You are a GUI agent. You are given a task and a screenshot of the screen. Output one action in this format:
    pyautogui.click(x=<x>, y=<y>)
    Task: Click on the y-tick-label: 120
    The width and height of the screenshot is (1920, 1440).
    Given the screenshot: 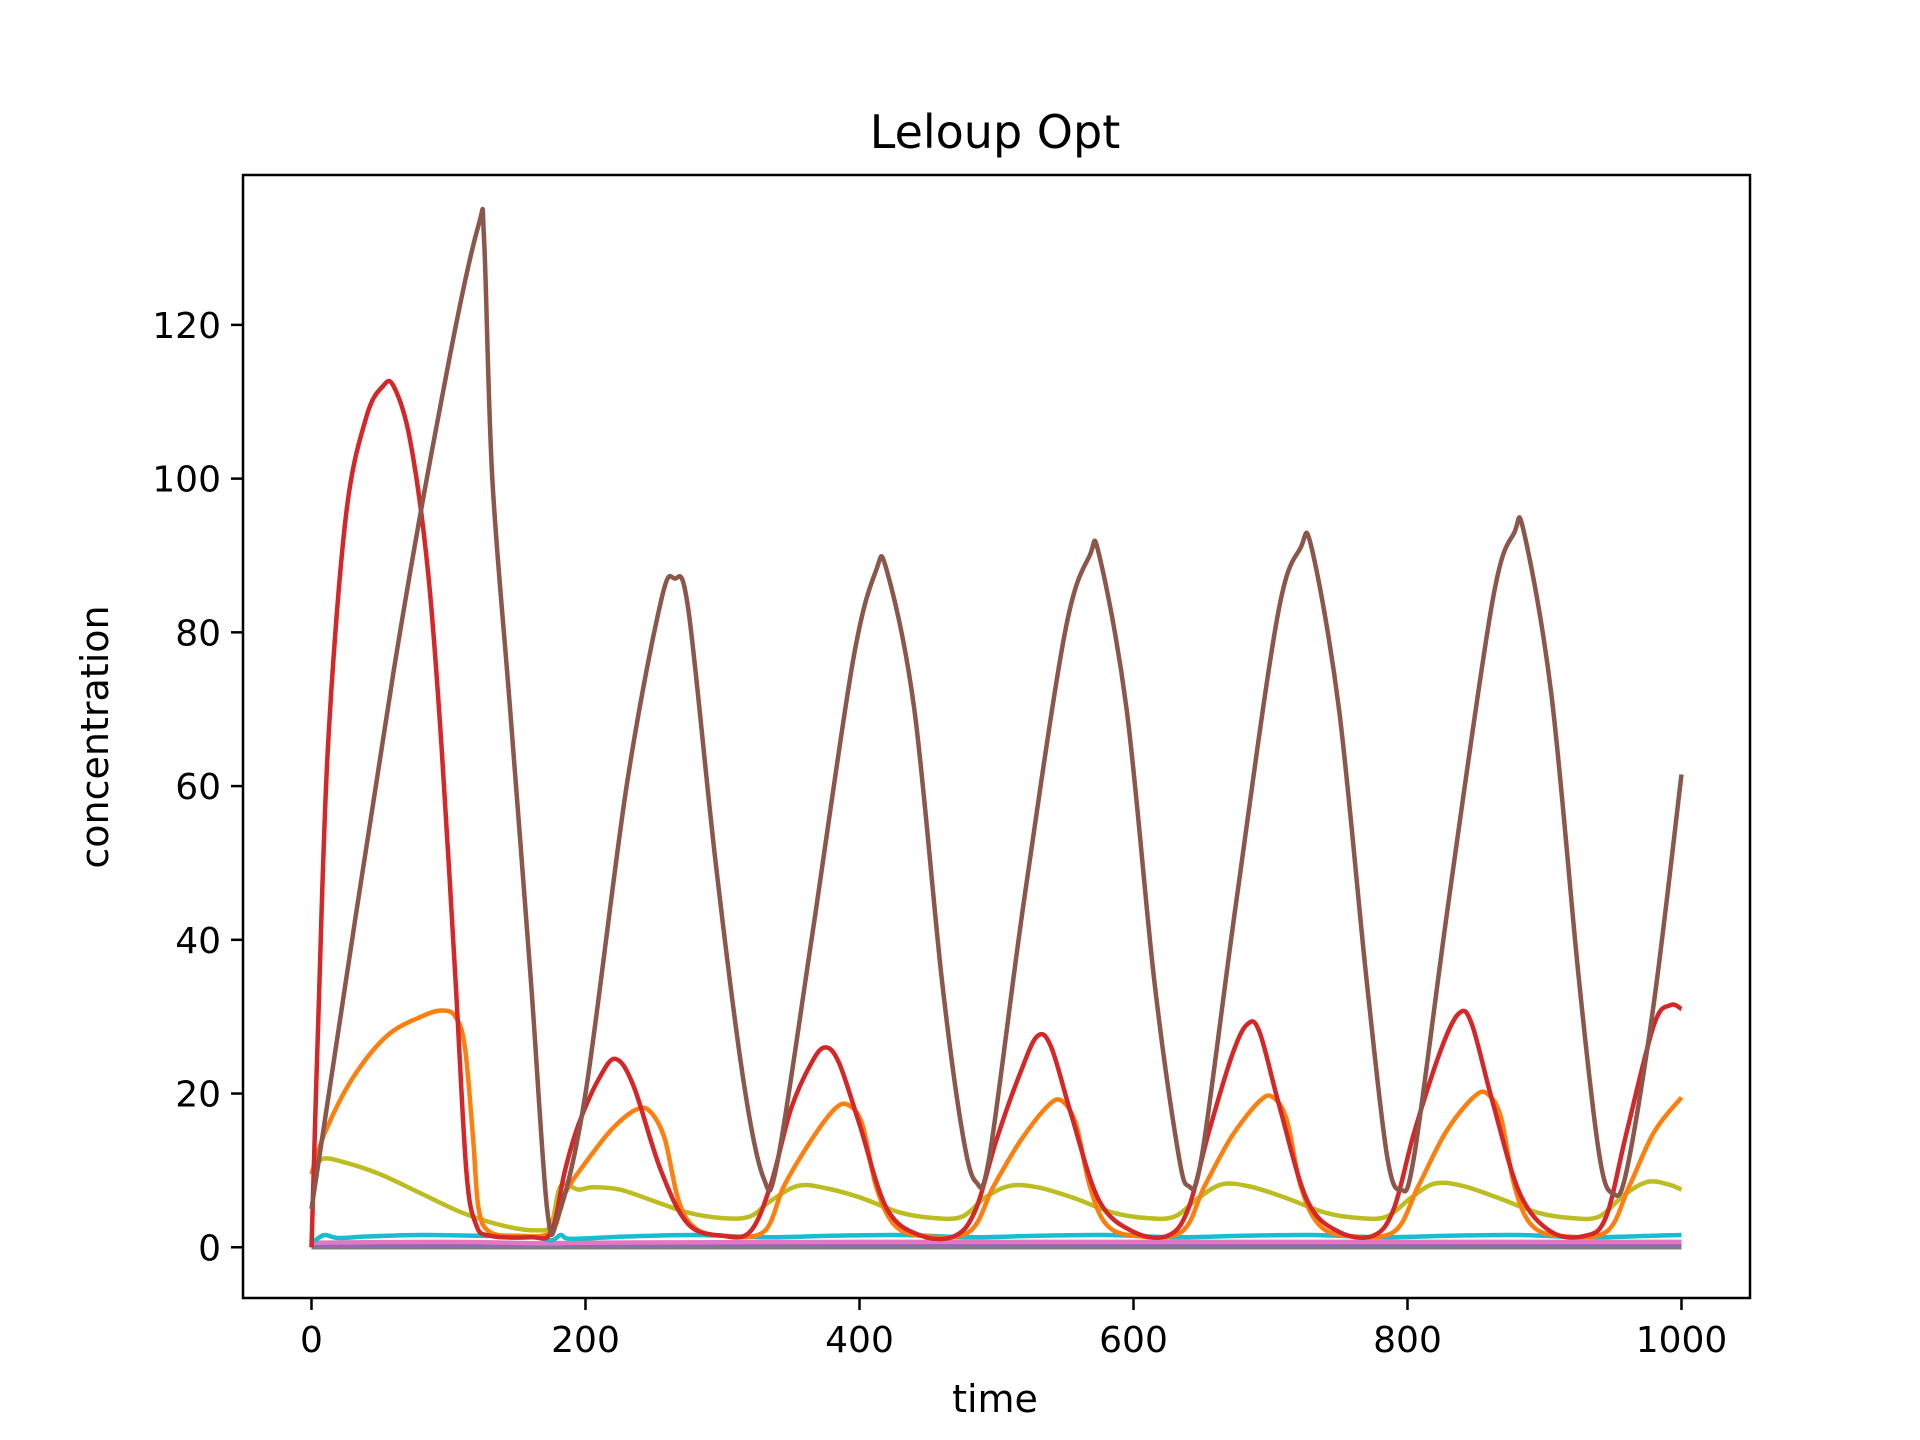 What is the action you would take?
    pyautogui.click(x=186, y=326)
    